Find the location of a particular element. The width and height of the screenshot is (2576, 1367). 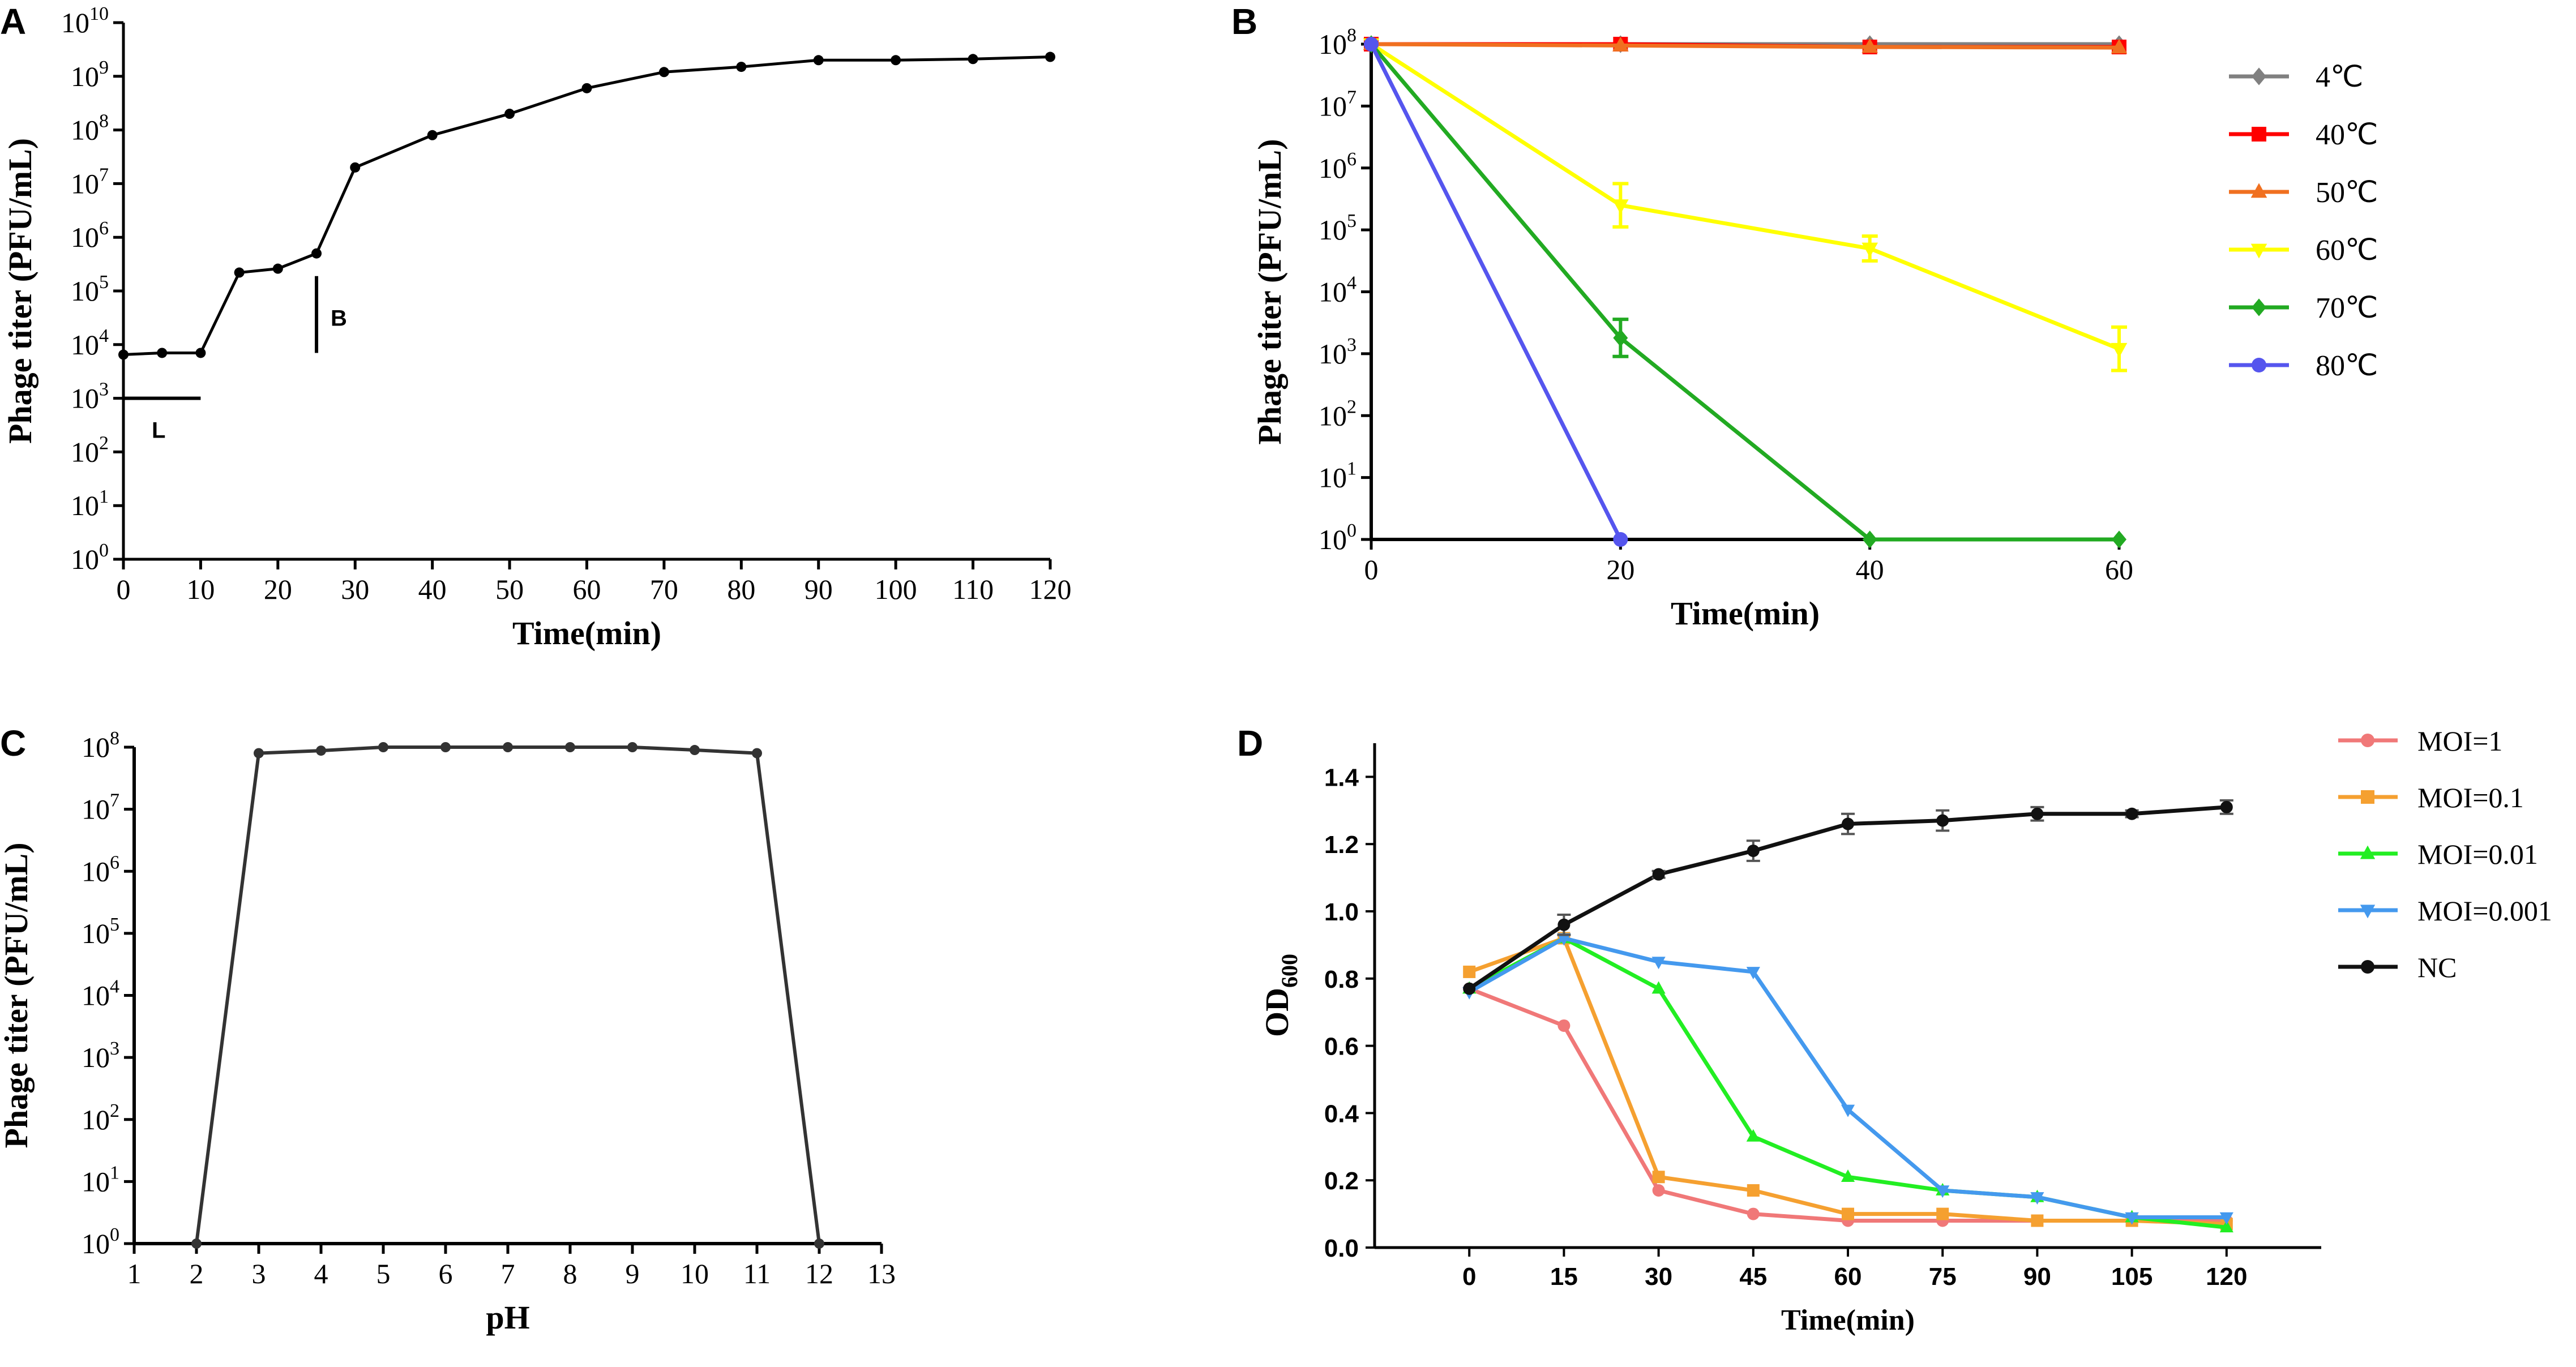

legend-label-4: 70℃ is located at coordinates (2347, 308).